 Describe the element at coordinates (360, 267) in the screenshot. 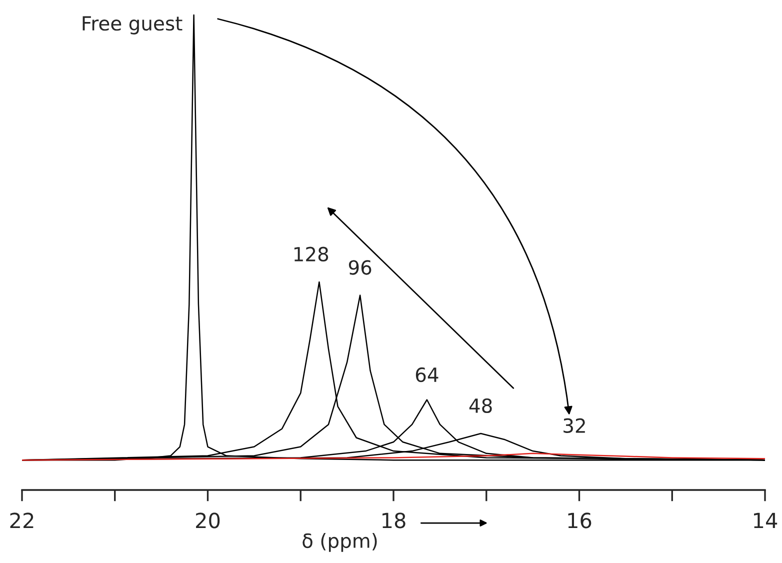

I see `annotation: 96` at that location.